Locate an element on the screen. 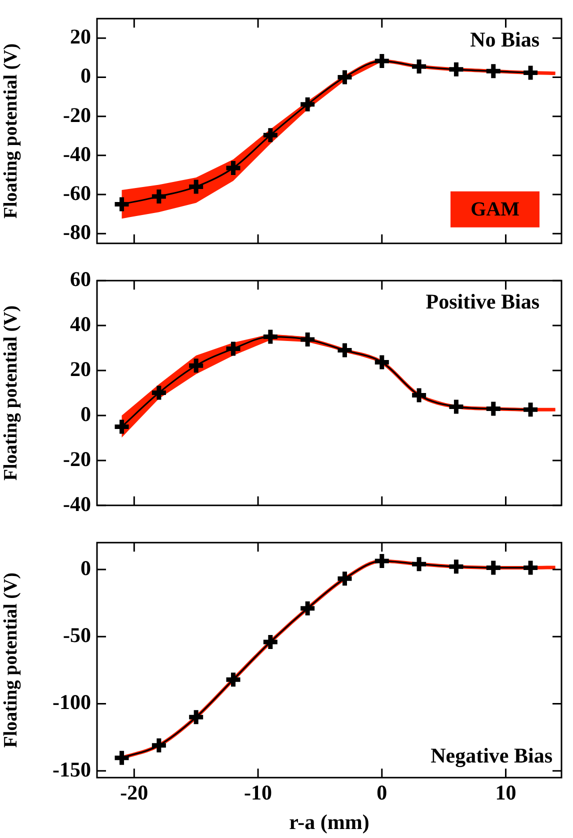  x-tick-label: 10 is located at coordinates (505, 792).